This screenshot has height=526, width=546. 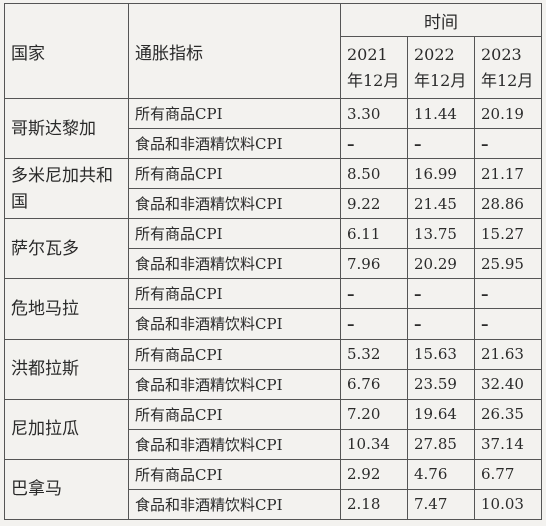 What do you see at coordinates (441, 67) in the screenshot?
I see `header-year-2022: 2022年12月` at bounding box center [441, 67].